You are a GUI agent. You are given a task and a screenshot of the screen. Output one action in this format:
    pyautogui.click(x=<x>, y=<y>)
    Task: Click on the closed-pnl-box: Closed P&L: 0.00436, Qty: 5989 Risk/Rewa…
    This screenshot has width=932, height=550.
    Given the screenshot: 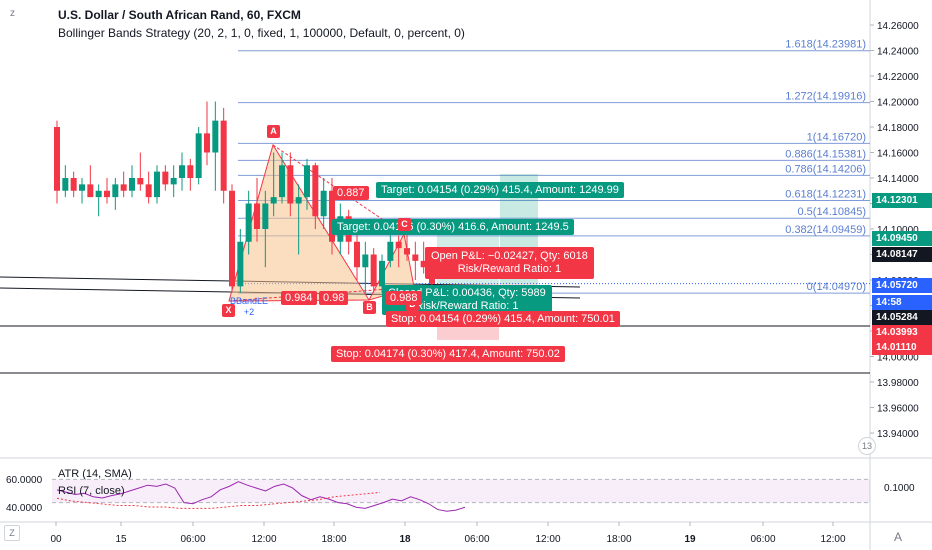 What is the action you would take?
    pyautogui.click(x=467, y=300)
    